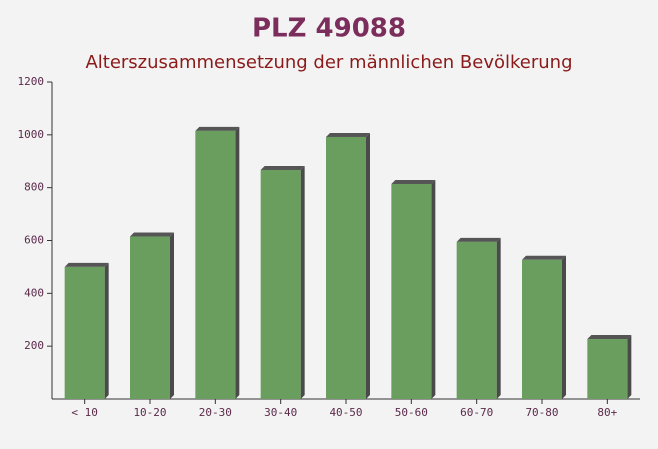 The height and width of the screenshot is (449, 658). What do you see at coordinates (31, 81) in the screenshot?
I see `y-tick-label: 1200` at bounding box center [31, 81].